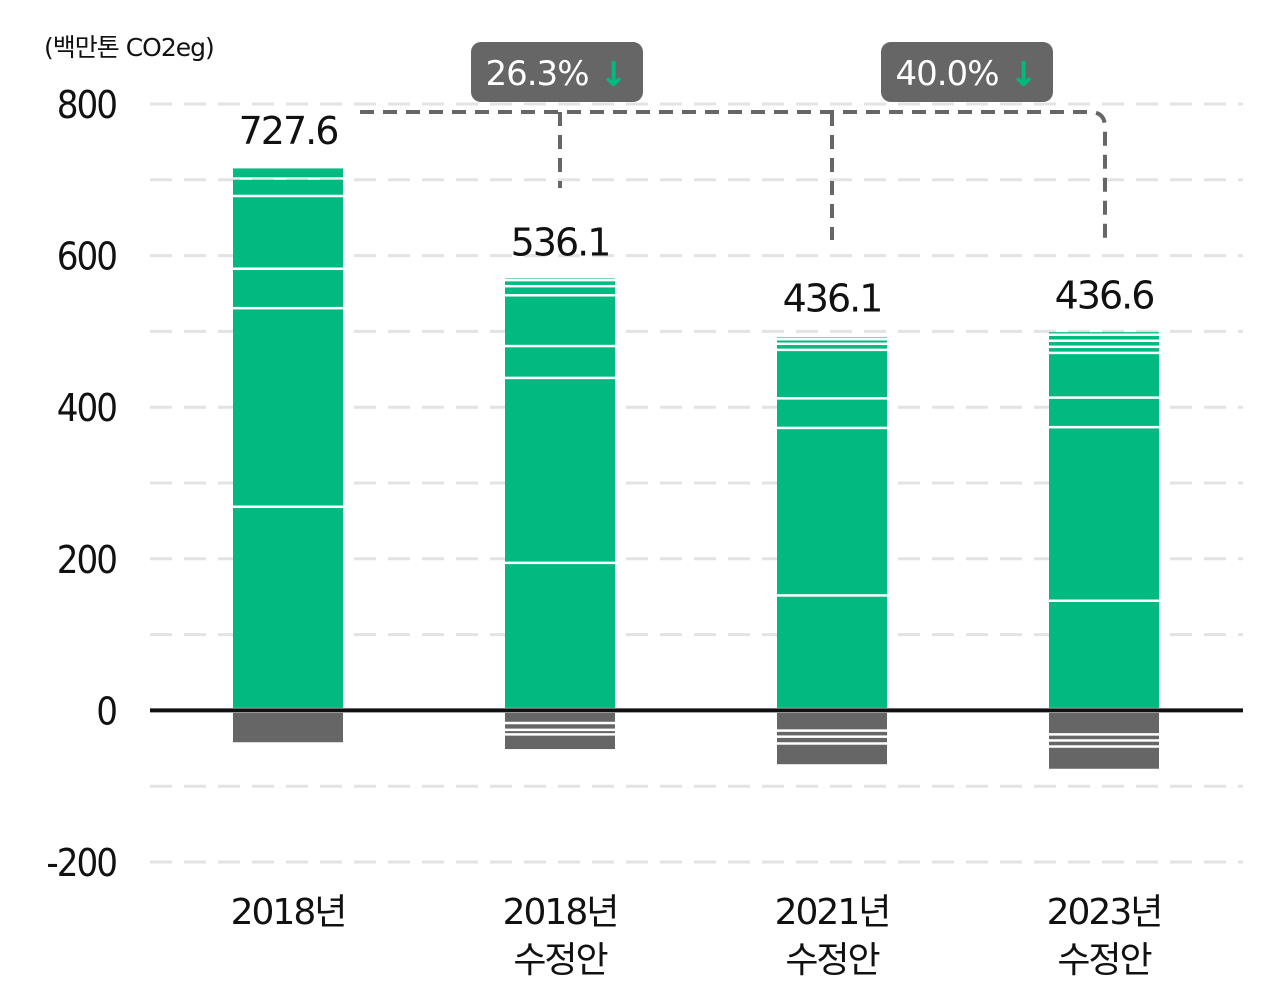 This screenshot has width=1279, height=994. What do you see at coordinates (86, 408) in the screenshot?
I see `y-tick-label: 400` at bounding box center [86, 408].